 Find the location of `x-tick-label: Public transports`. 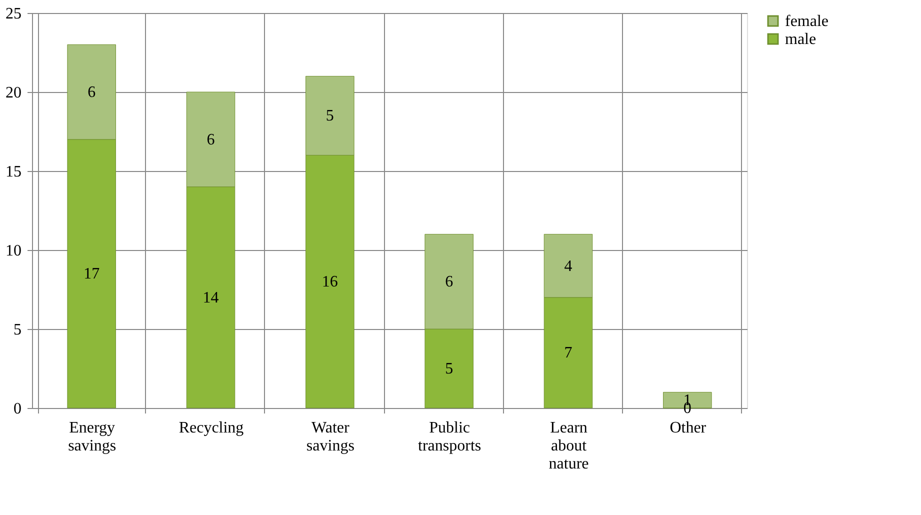

x-tick-label: Public transports is located at coordinates (450, 437).